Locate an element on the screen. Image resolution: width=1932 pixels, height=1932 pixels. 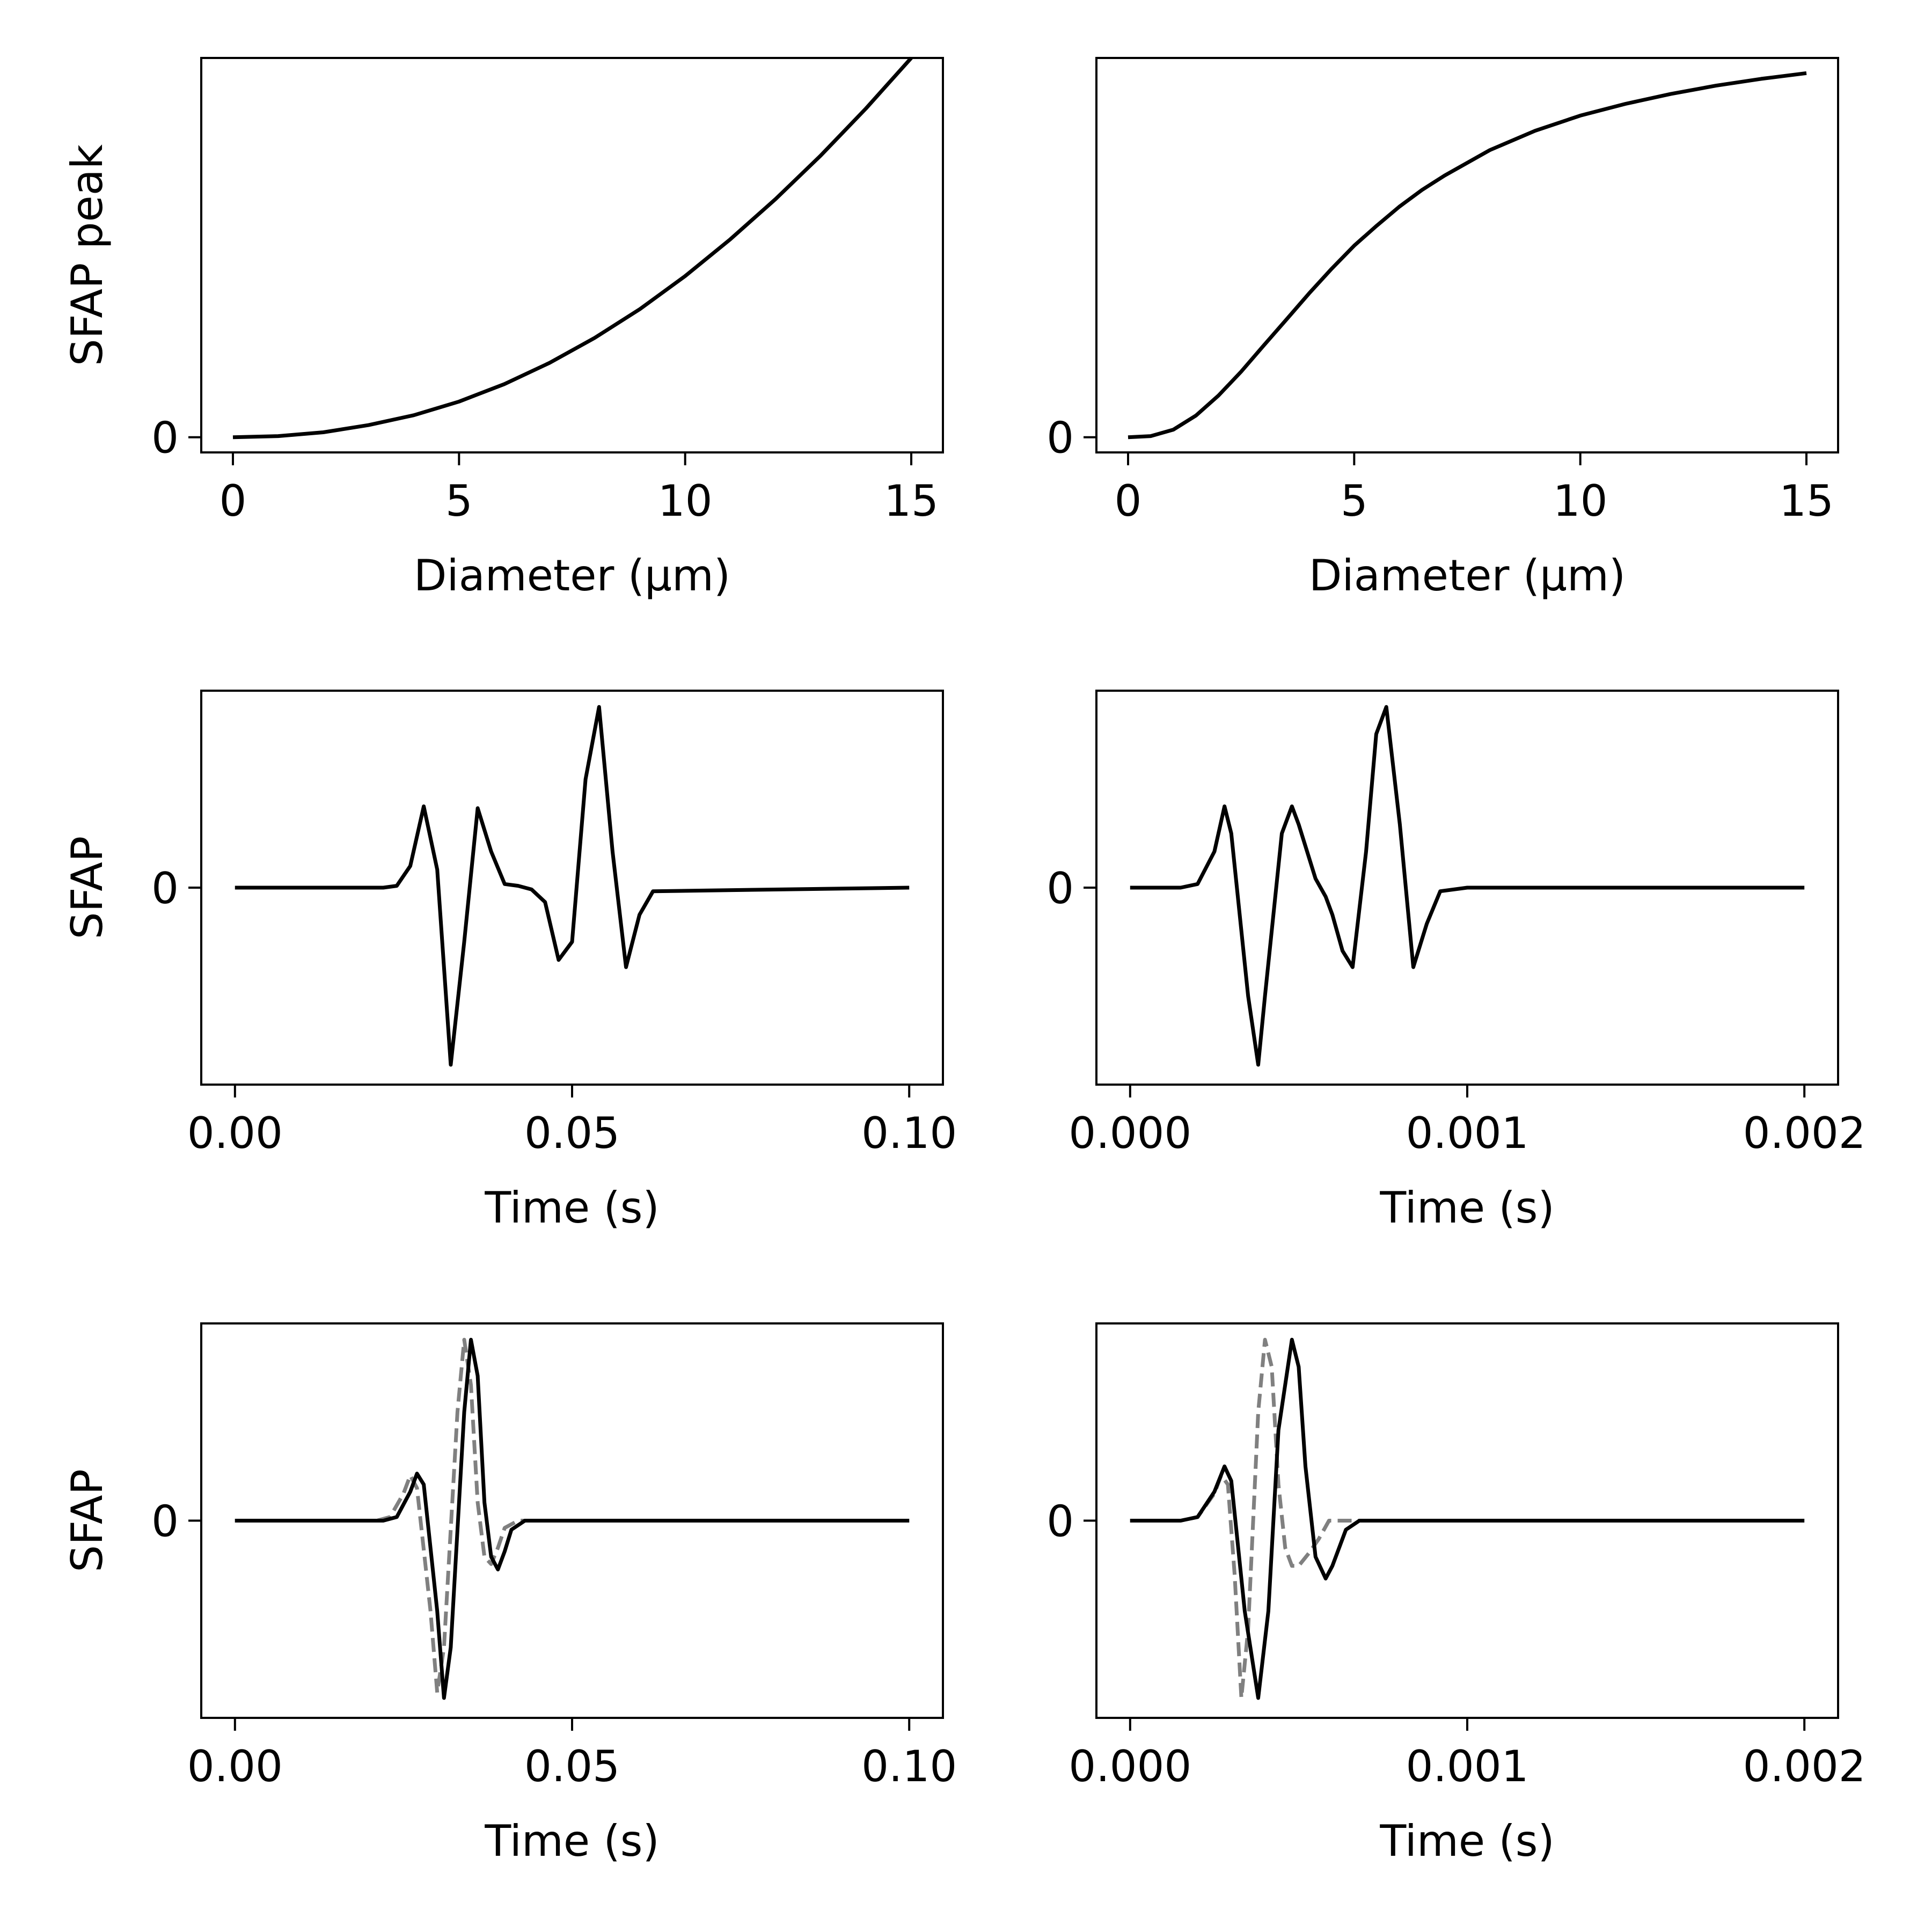
panel-3: 0.00 0.05 0.10 0 Time (s) SFAP is located at coordinates (509, 961).